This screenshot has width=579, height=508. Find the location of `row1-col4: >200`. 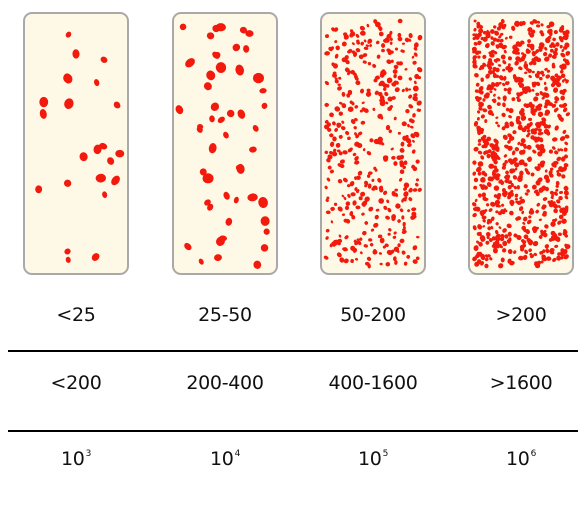

row1-col4: >200 is located at coordinates (521, 315).